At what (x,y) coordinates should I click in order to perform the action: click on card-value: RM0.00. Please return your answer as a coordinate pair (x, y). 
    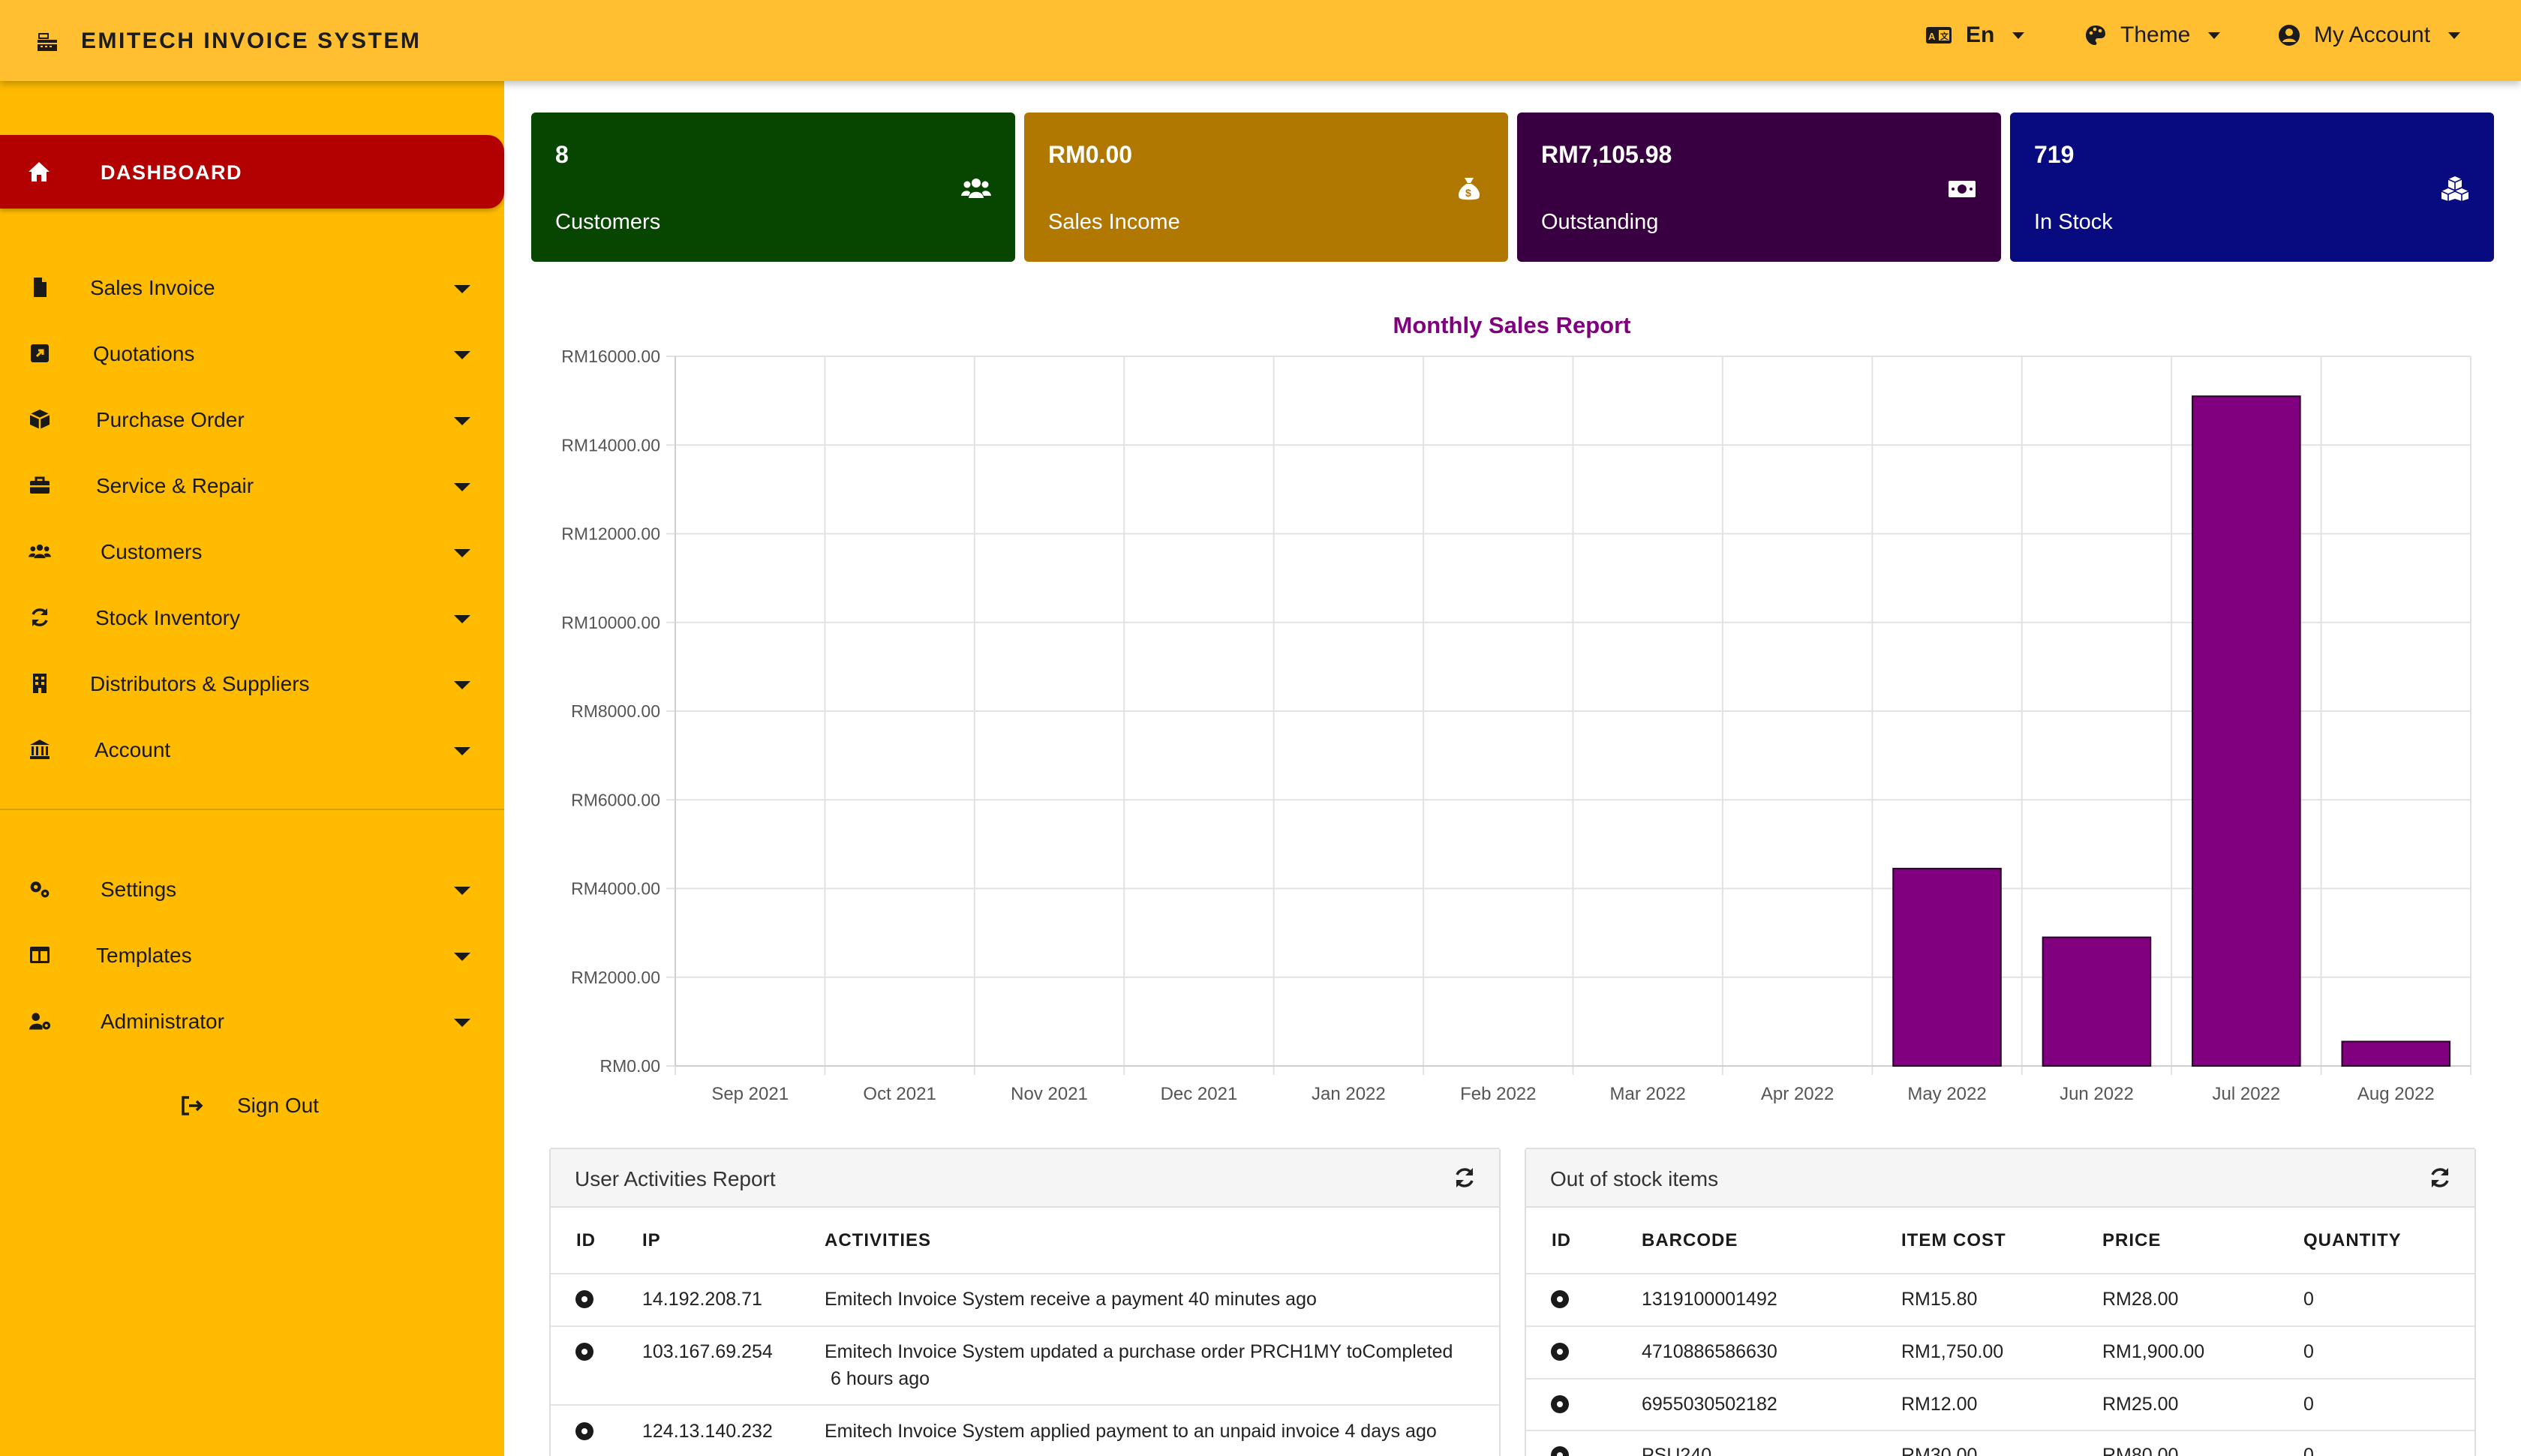
    Looking at the image, I should click on (1090, 154).